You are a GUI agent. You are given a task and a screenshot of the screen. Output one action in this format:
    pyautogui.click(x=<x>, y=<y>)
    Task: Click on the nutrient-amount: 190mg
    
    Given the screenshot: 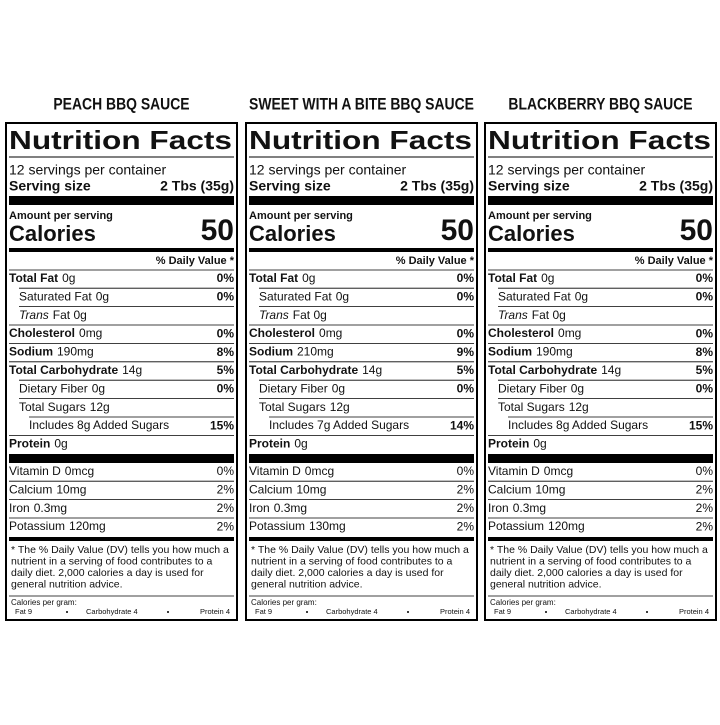 What is the action you would take?
    pyautogui.click(x=75, y=352)
    